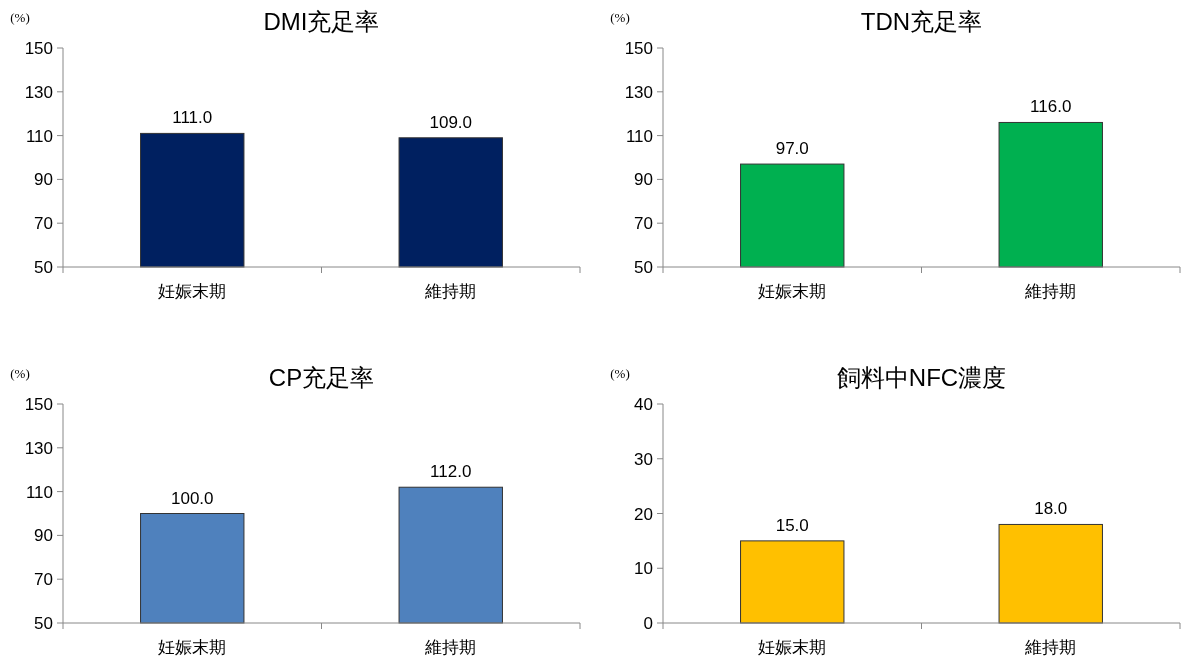  I want to click on y-tick-label: 40, so click(643, 404).